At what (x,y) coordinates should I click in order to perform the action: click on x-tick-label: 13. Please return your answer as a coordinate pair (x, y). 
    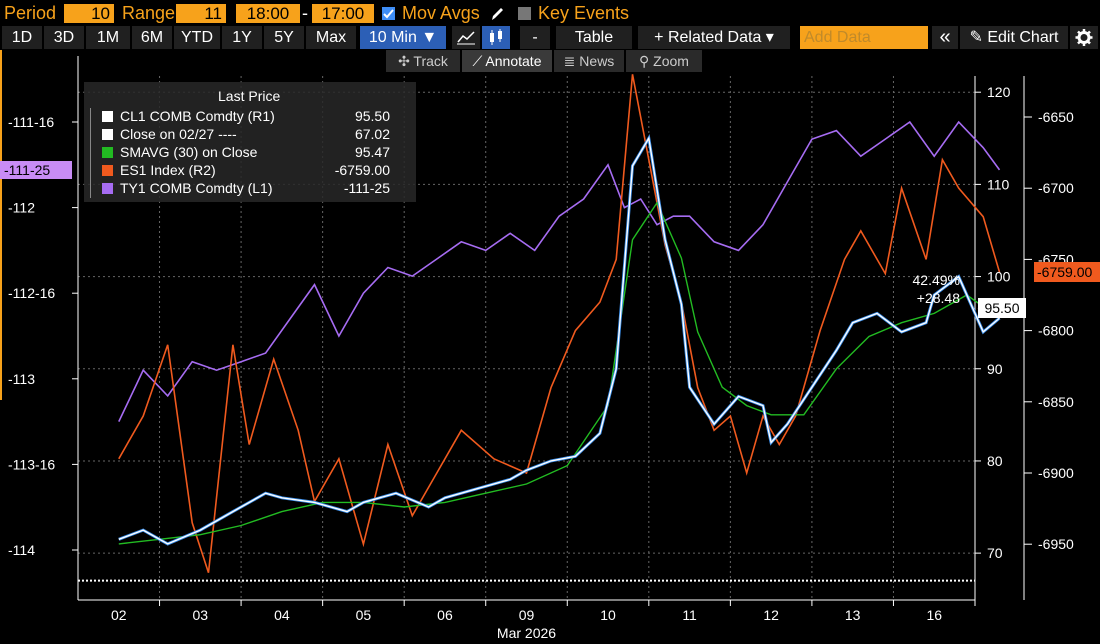
    Looking at the image, I should click on (853, 615).